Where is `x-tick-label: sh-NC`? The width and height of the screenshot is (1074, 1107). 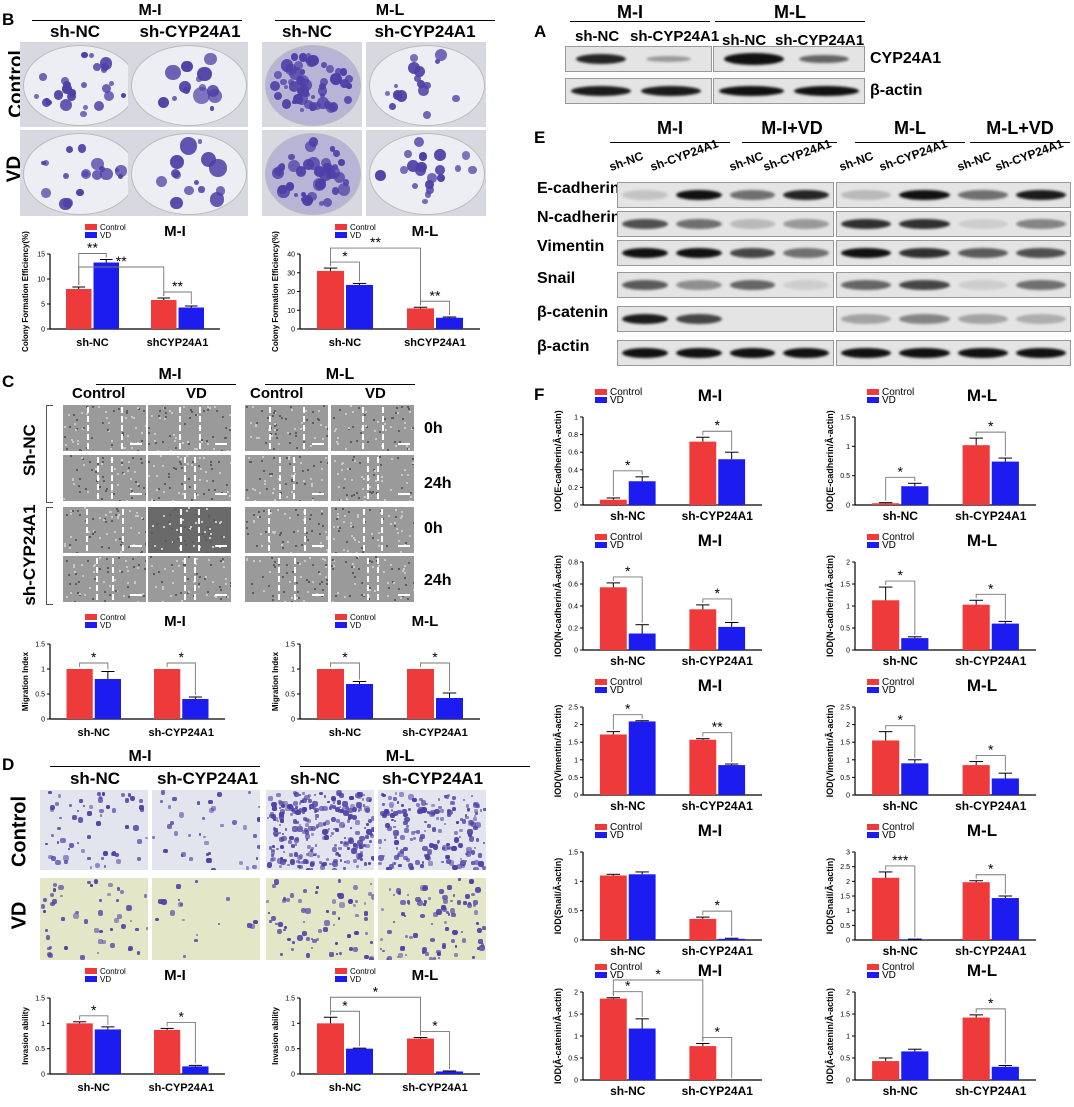
x-tick-label: sh-NC is located at coordinates (628, 661).